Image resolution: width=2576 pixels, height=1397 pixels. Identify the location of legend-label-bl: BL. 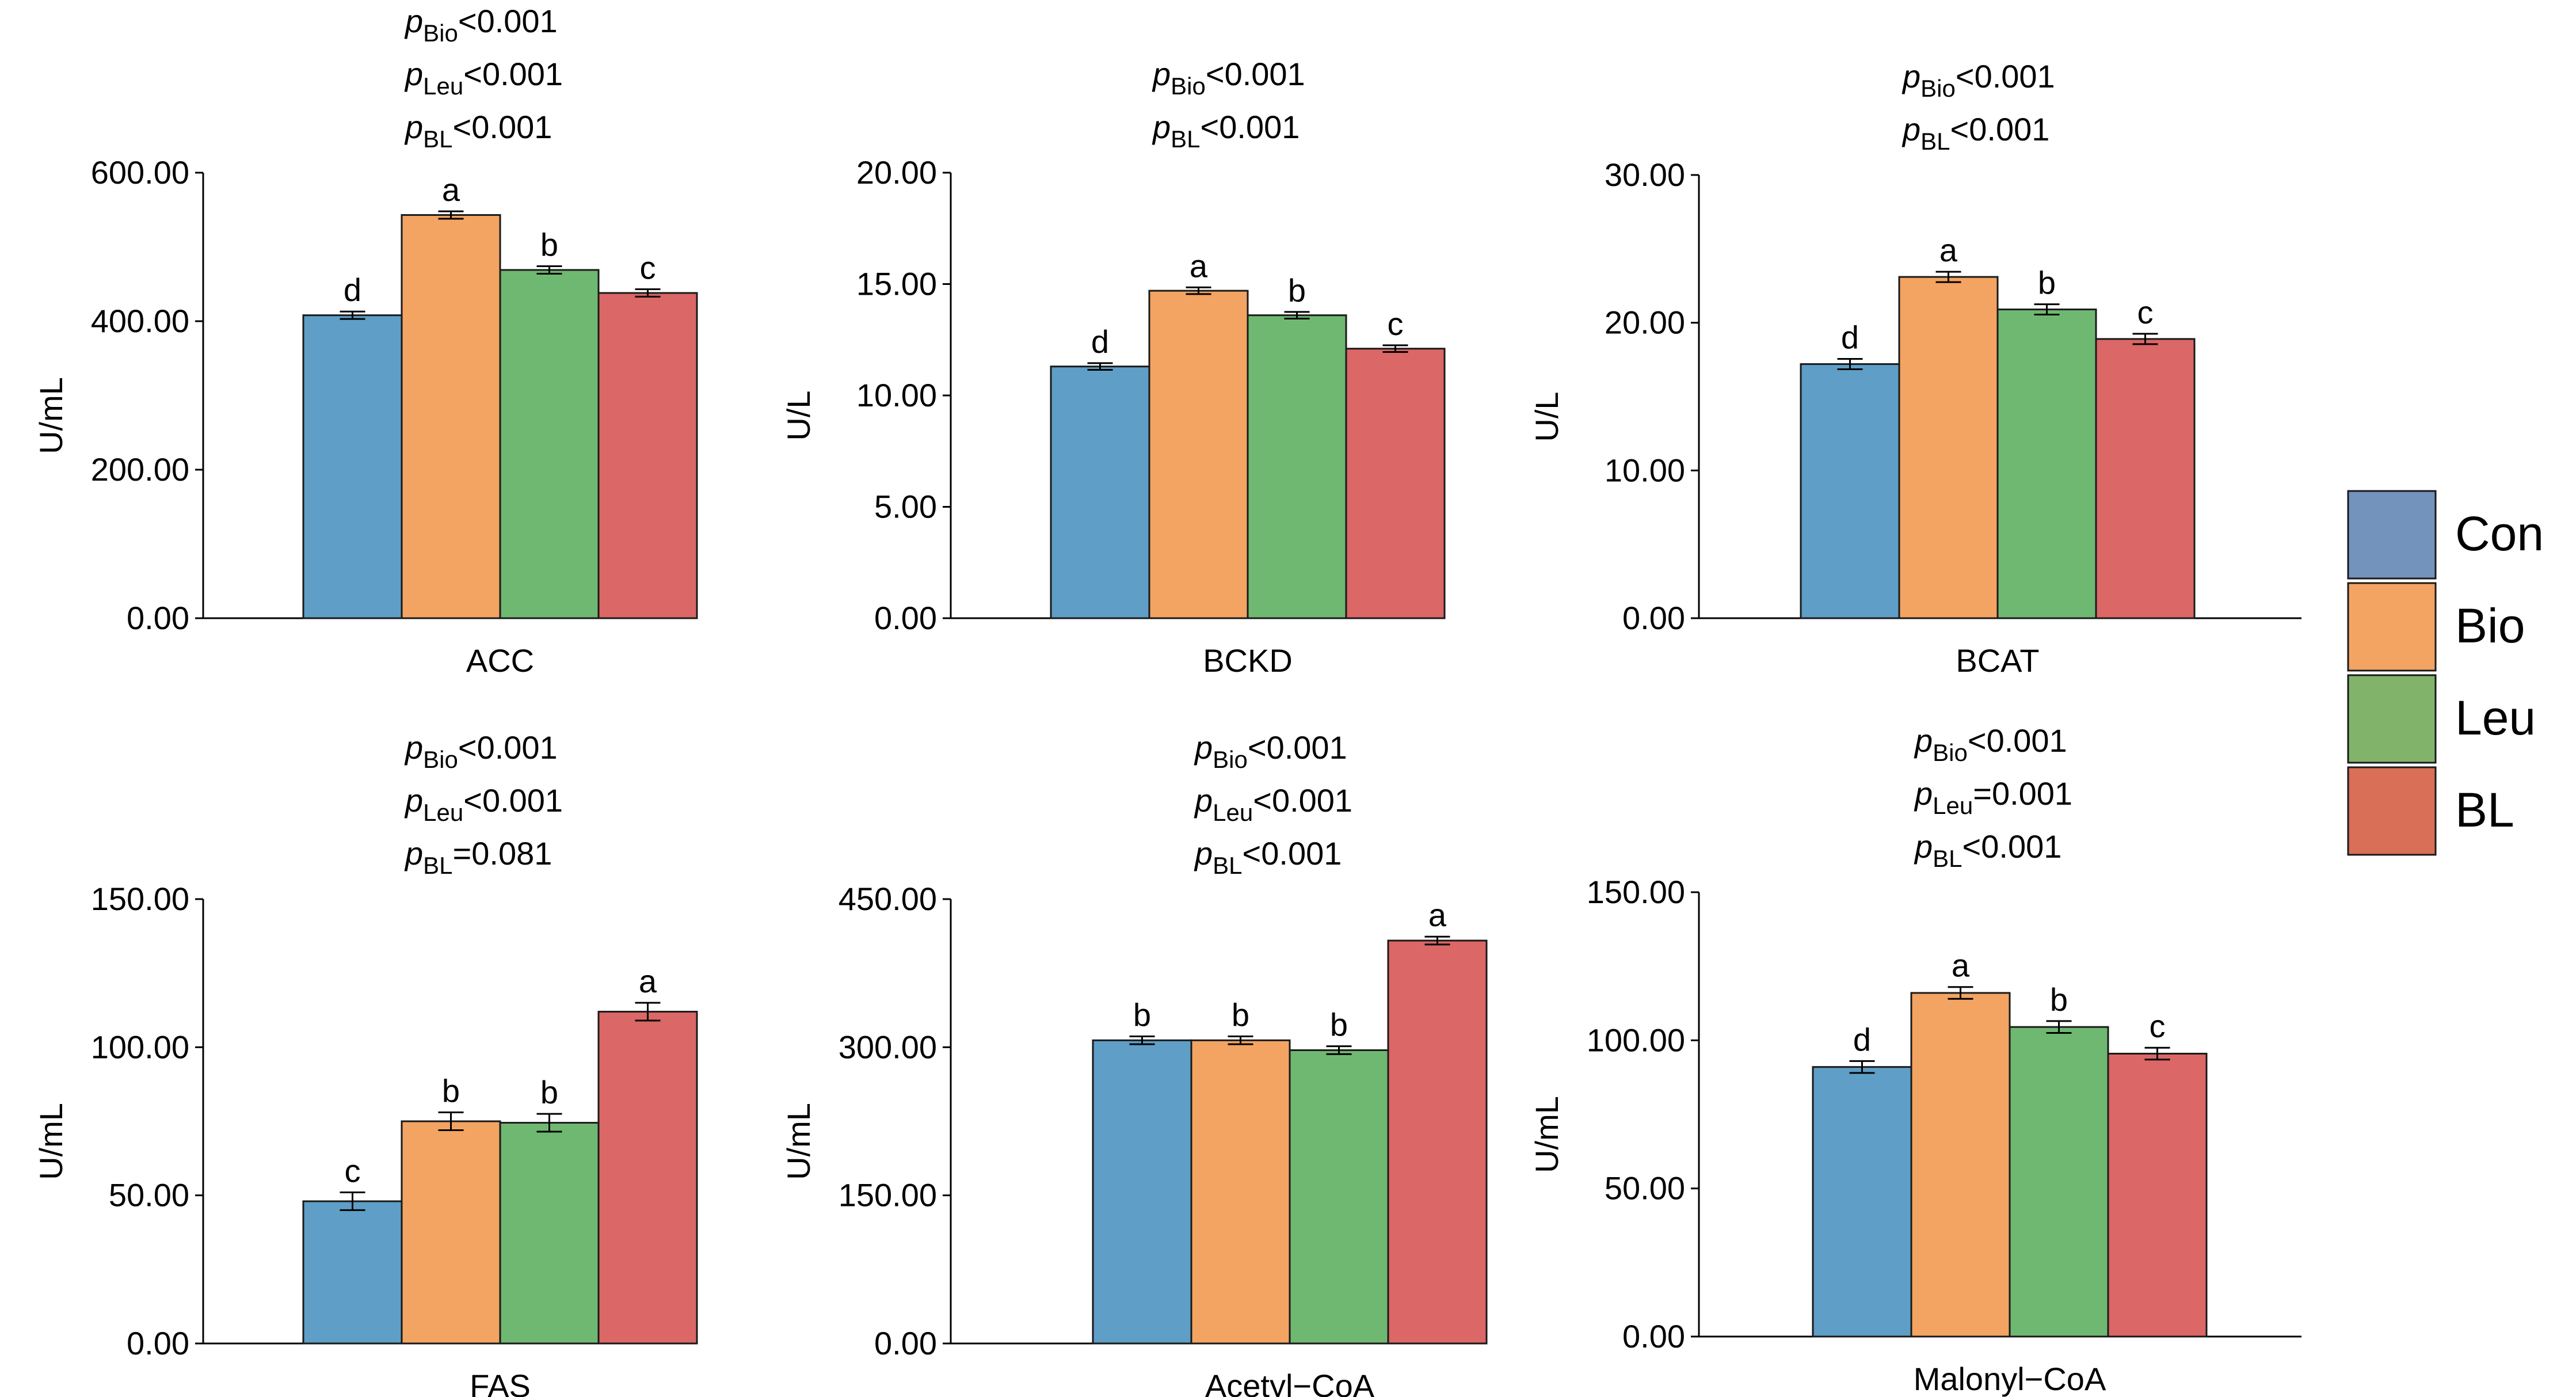
(2484, 810).